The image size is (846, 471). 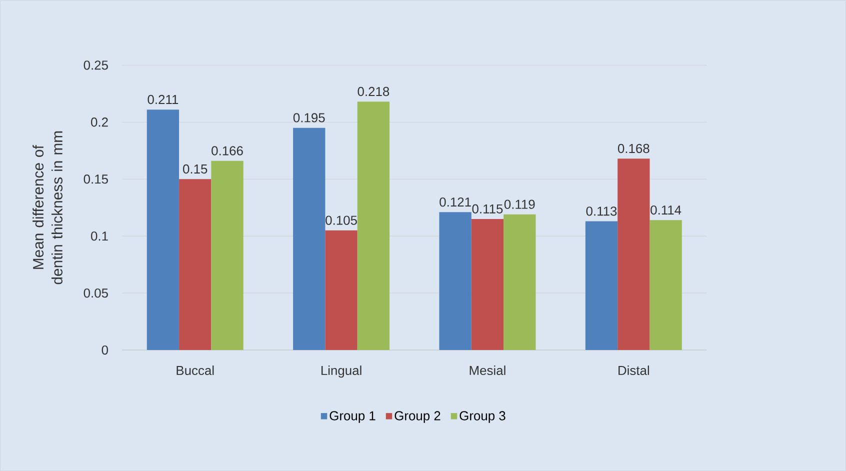 I want to click on legend-label: Group 2, so click(x=417, y=417).